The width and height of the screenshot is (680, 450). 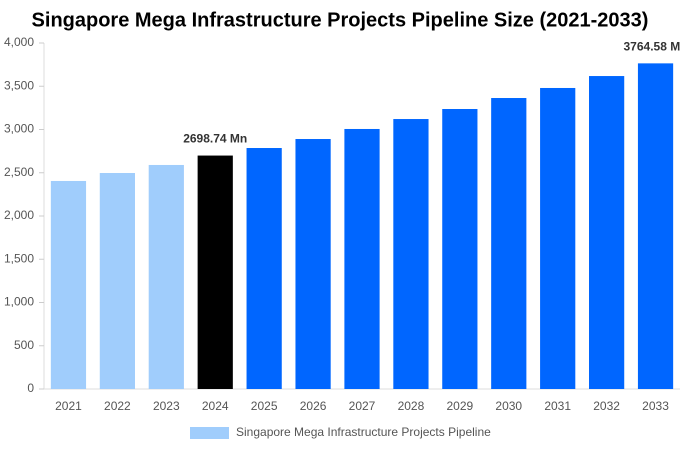 I want to click on x-tick-label: 2021, so click(x=68, y=406).